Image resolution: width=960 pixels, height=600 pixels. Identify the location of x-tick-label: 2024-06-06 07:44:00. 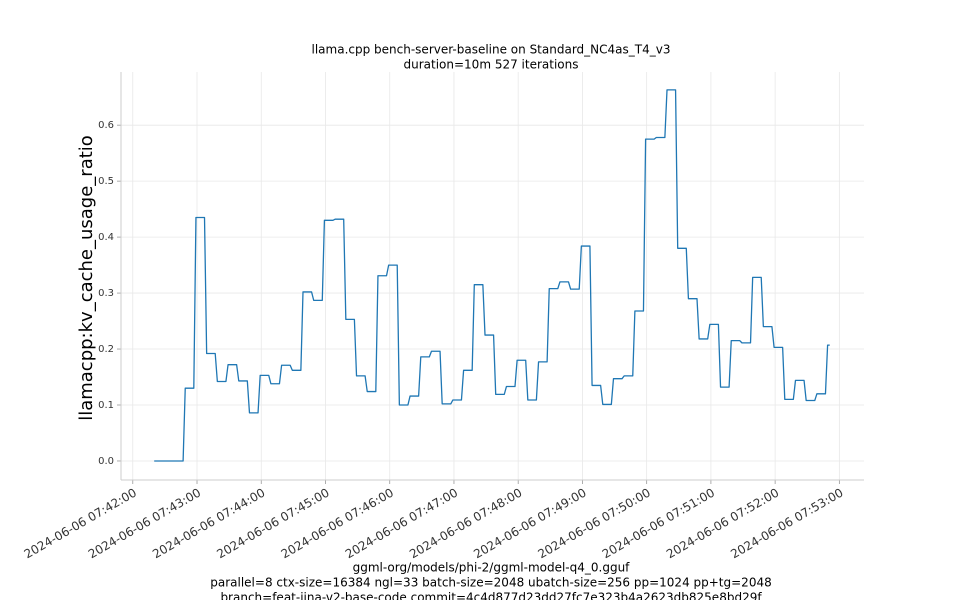
(208, 524).